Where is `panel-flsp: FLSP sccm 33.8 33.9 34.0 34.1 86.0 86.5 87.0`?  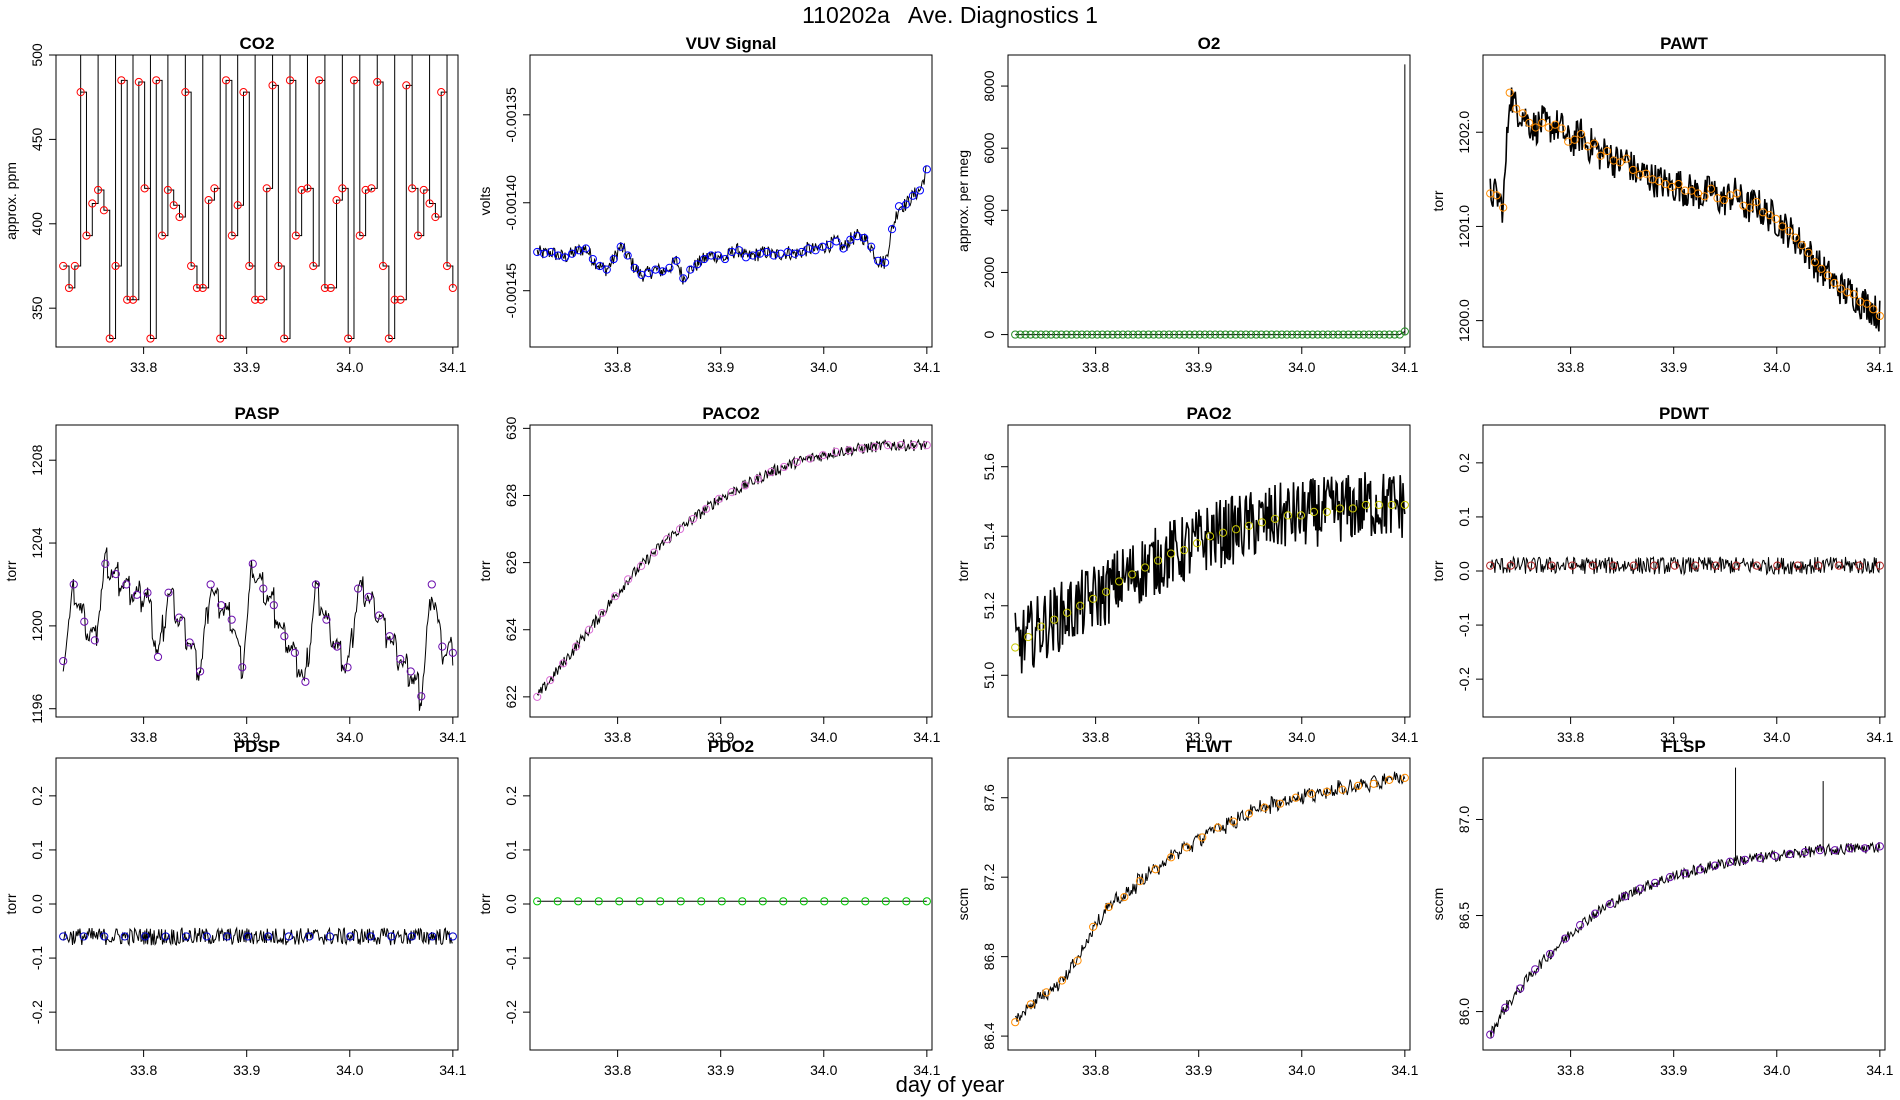
panel-flsp: FLSP sccm 33.8 33.9 34.0 34.1 86.0 86.5 87.0 is located at coordinates (1662, 907).